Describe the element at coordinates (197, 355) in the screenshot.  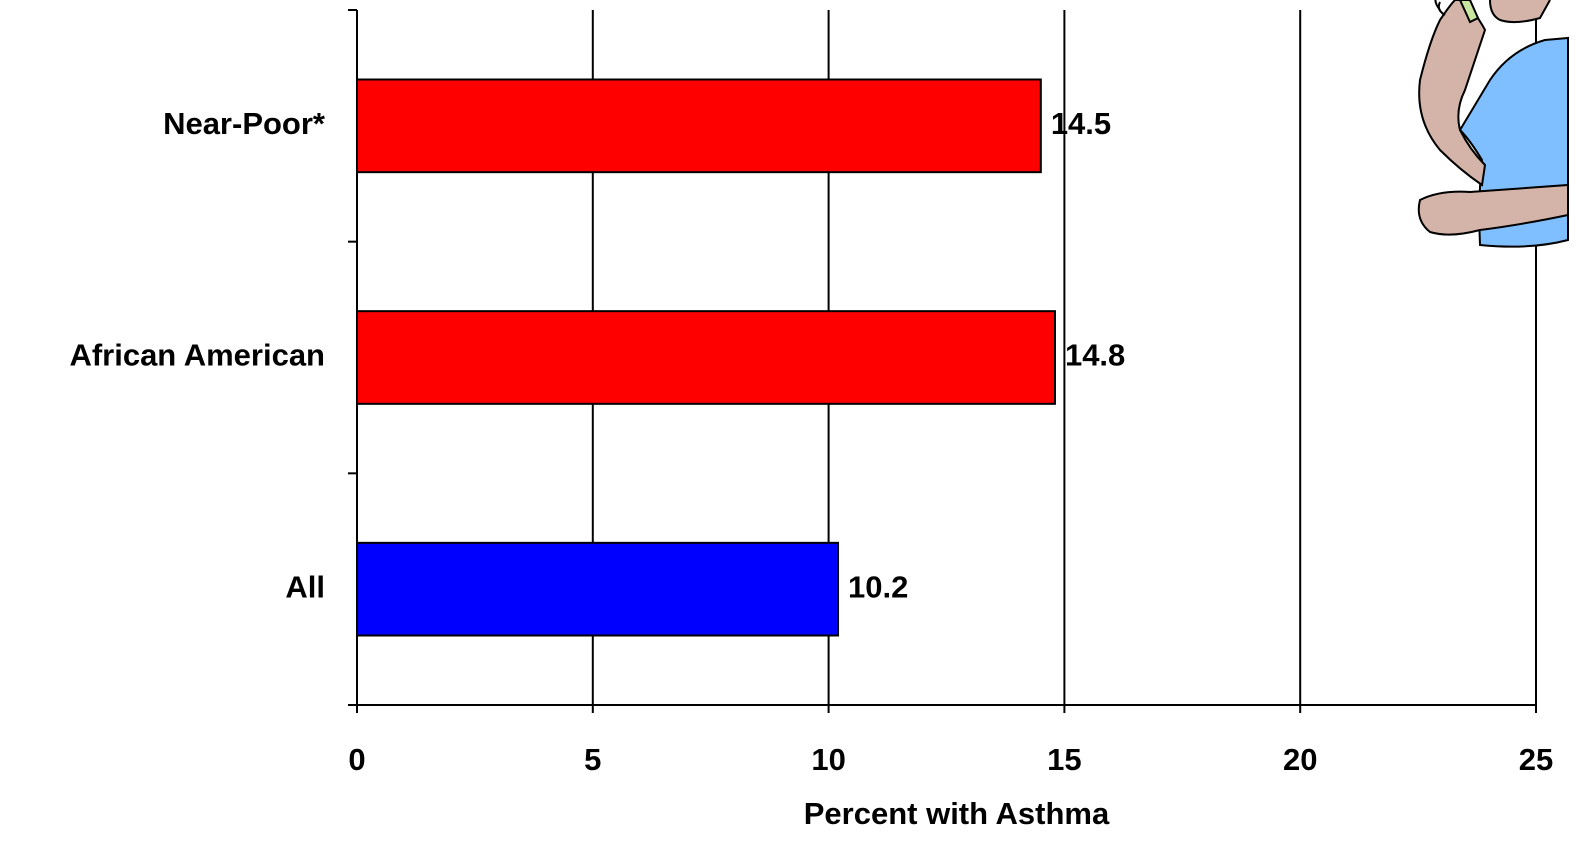
I see `y-tick-label: African American` at that location.